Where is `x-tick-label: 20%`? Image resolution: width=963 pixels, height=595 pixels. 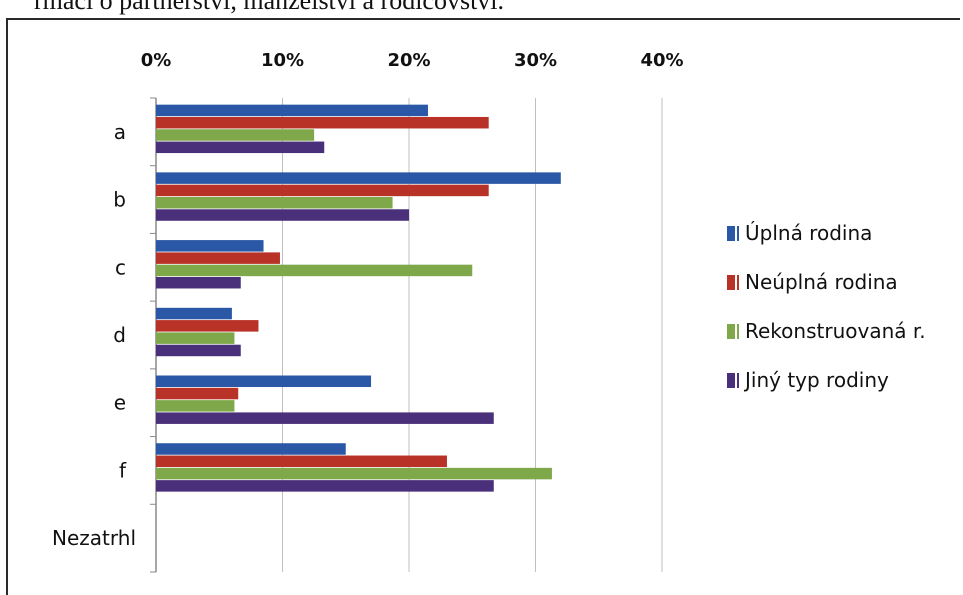
x-tick-label: 20% is located at coordinates (408, 60).